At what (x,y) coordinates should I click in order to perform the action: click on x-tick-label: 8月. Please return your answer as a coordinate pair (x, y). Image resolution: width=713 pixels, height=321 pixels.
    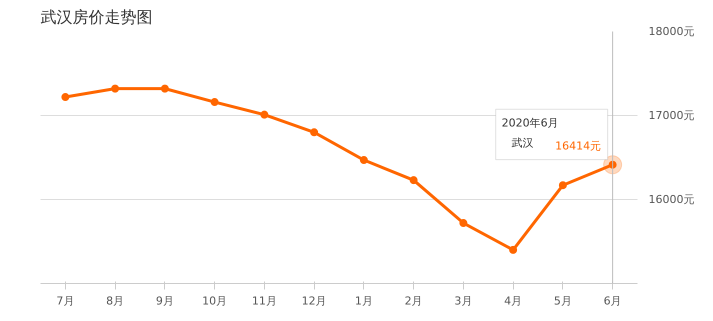
    Looking at the image, I should click on (115, 301).